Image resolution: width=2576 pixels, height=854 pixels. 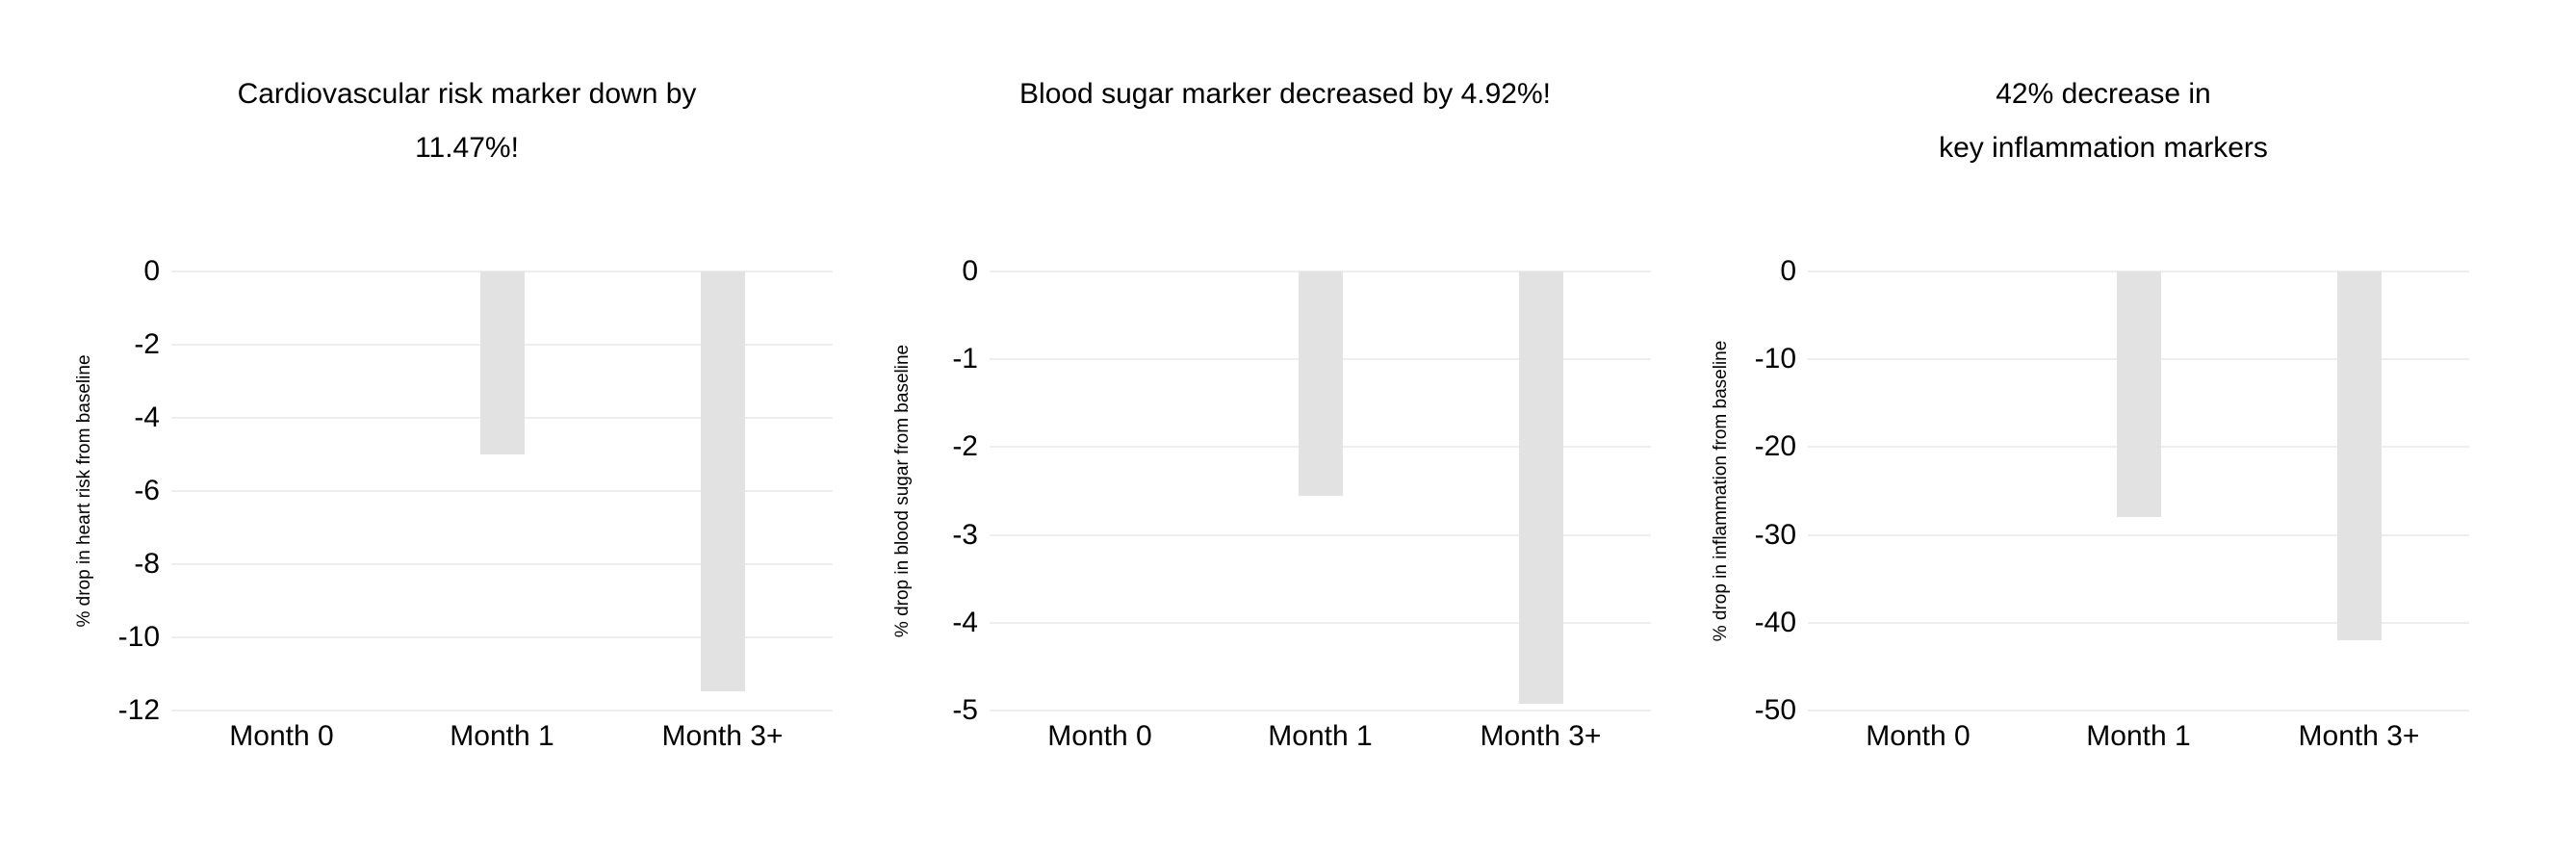 What do you see at coordinates (1775, 446) in the screenshot?
I see `y-tick-label: -20` at bounding box center [1775, 446].